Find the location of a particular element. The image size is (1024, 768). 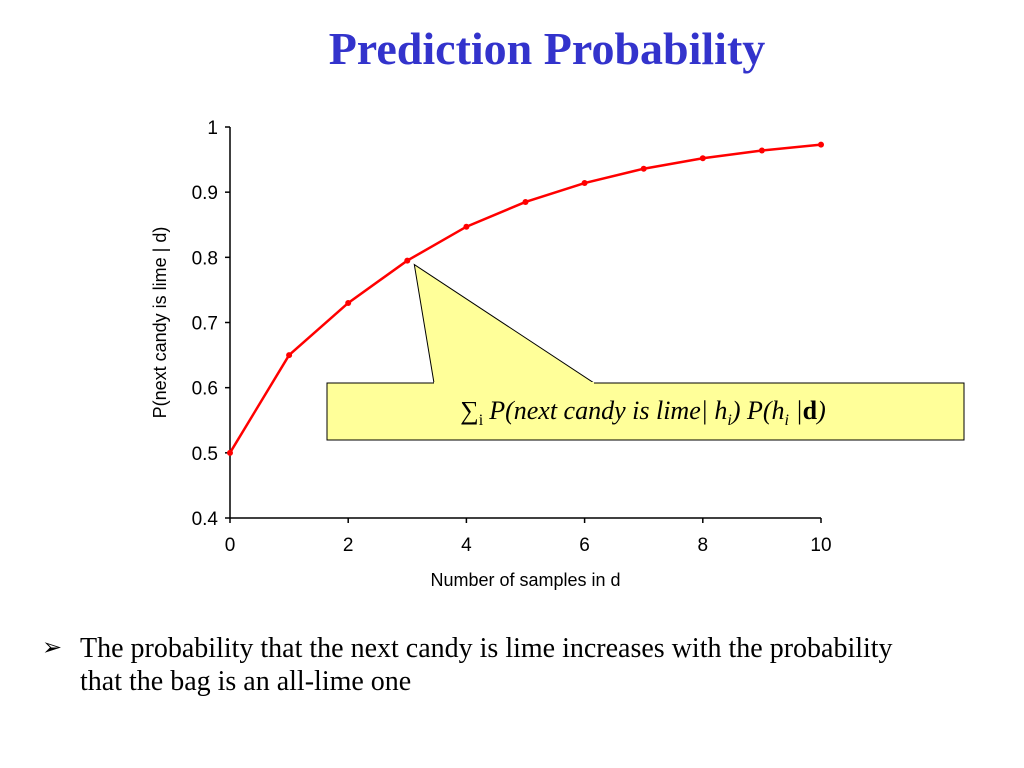

y-axis-label: P(next candy is lime | d) is located at coordinates (160, 323).